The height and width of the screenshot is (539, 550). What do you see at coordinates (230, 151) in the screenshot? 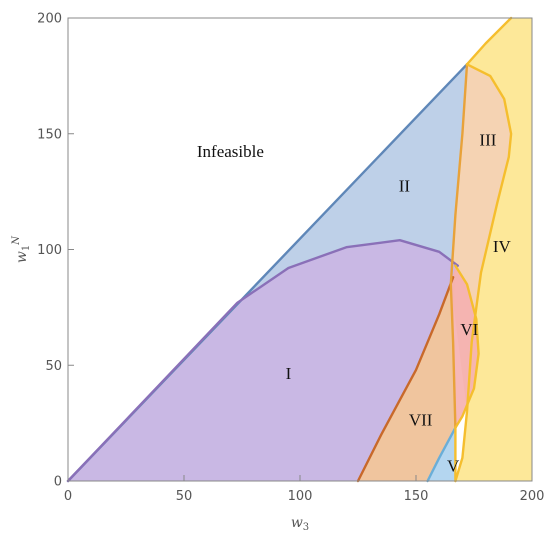
I see `region-label: Infeasible` at bounding box center [230, 151].